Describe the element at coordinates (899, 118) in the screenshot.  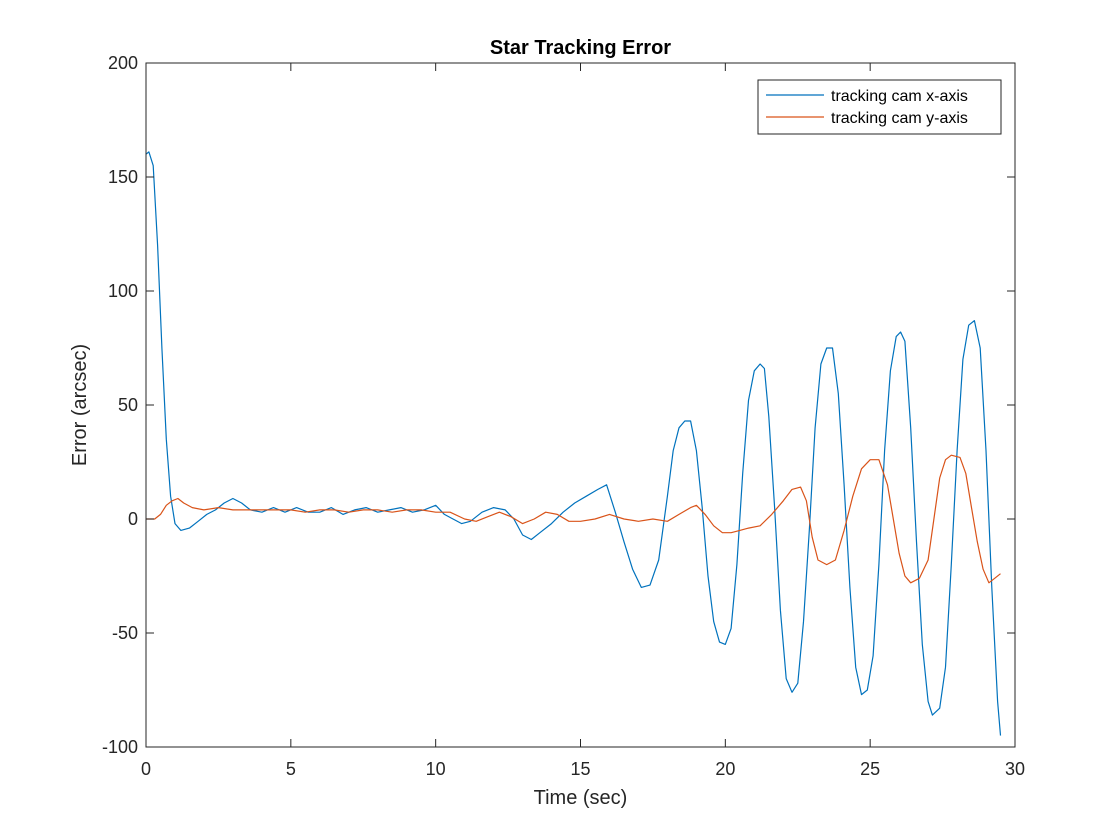
I see `legend-entry-label: tracking cam y-axis` at that location.